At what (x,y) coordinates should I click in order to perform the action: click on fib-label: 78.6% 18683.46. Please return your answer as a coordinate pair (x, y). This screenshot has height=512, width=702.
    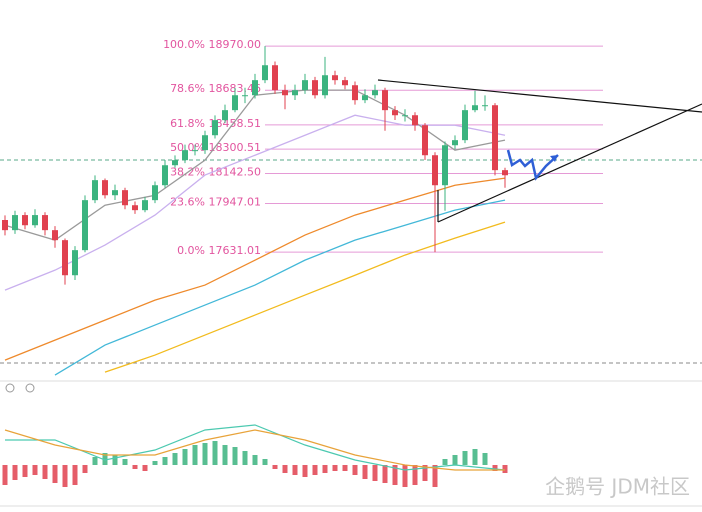
    Looking at the image, I should click on (215, 88).